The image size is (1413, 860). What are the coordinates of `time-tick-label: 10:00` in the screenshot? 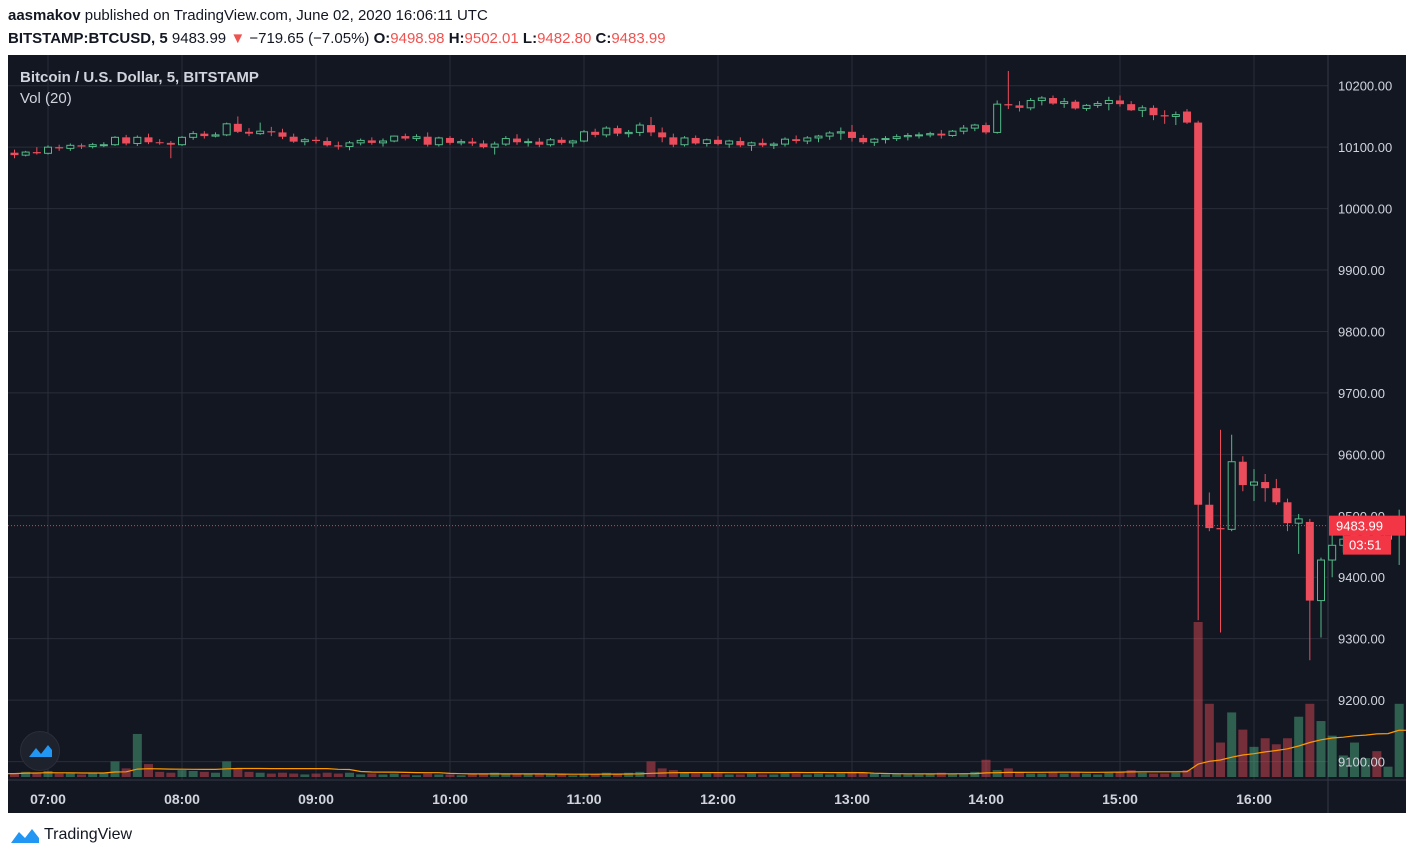 It's located at (450, 799).